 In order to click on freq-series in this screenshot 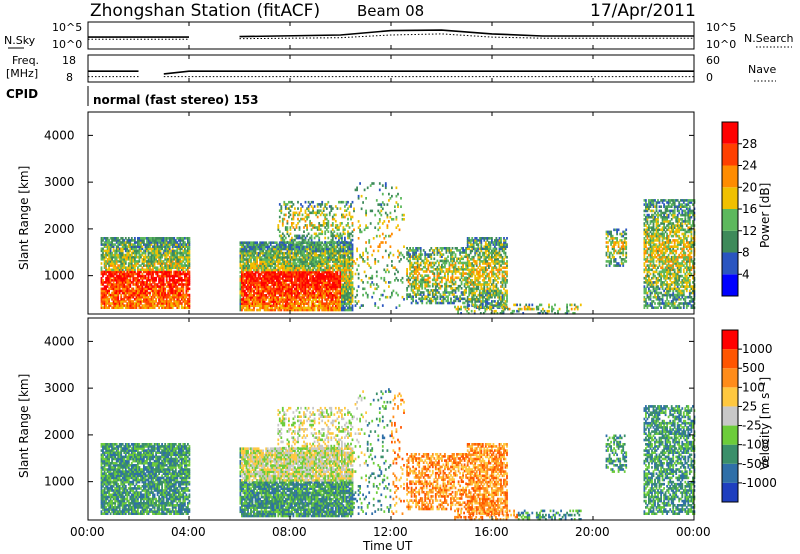, I will do `click(391, 73)`.